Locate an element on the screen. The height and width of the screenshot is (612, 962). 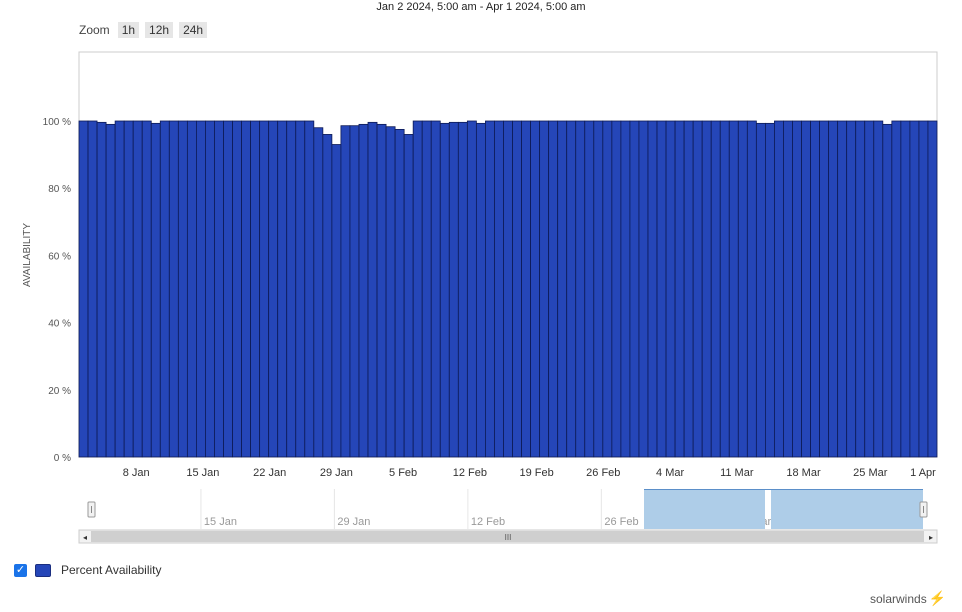
legend-checkbox: ✓ is located at coordinates (20, 570).